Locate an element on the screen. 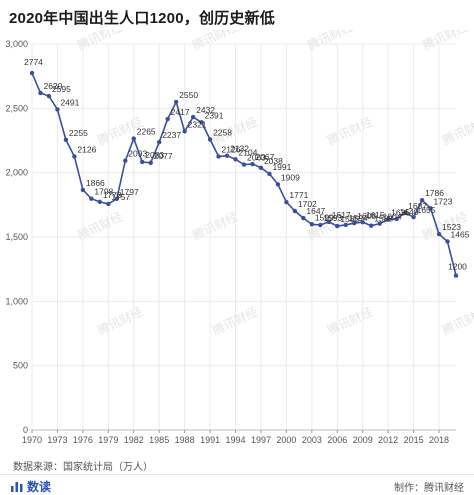  brand-label: 数读 is located at coordinates (39, 487).